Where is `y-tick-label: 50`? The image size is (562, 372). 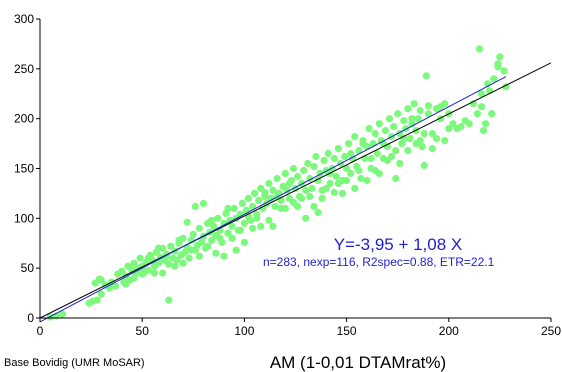
y-tick-label: 50 is located at coordinates (28, 268).